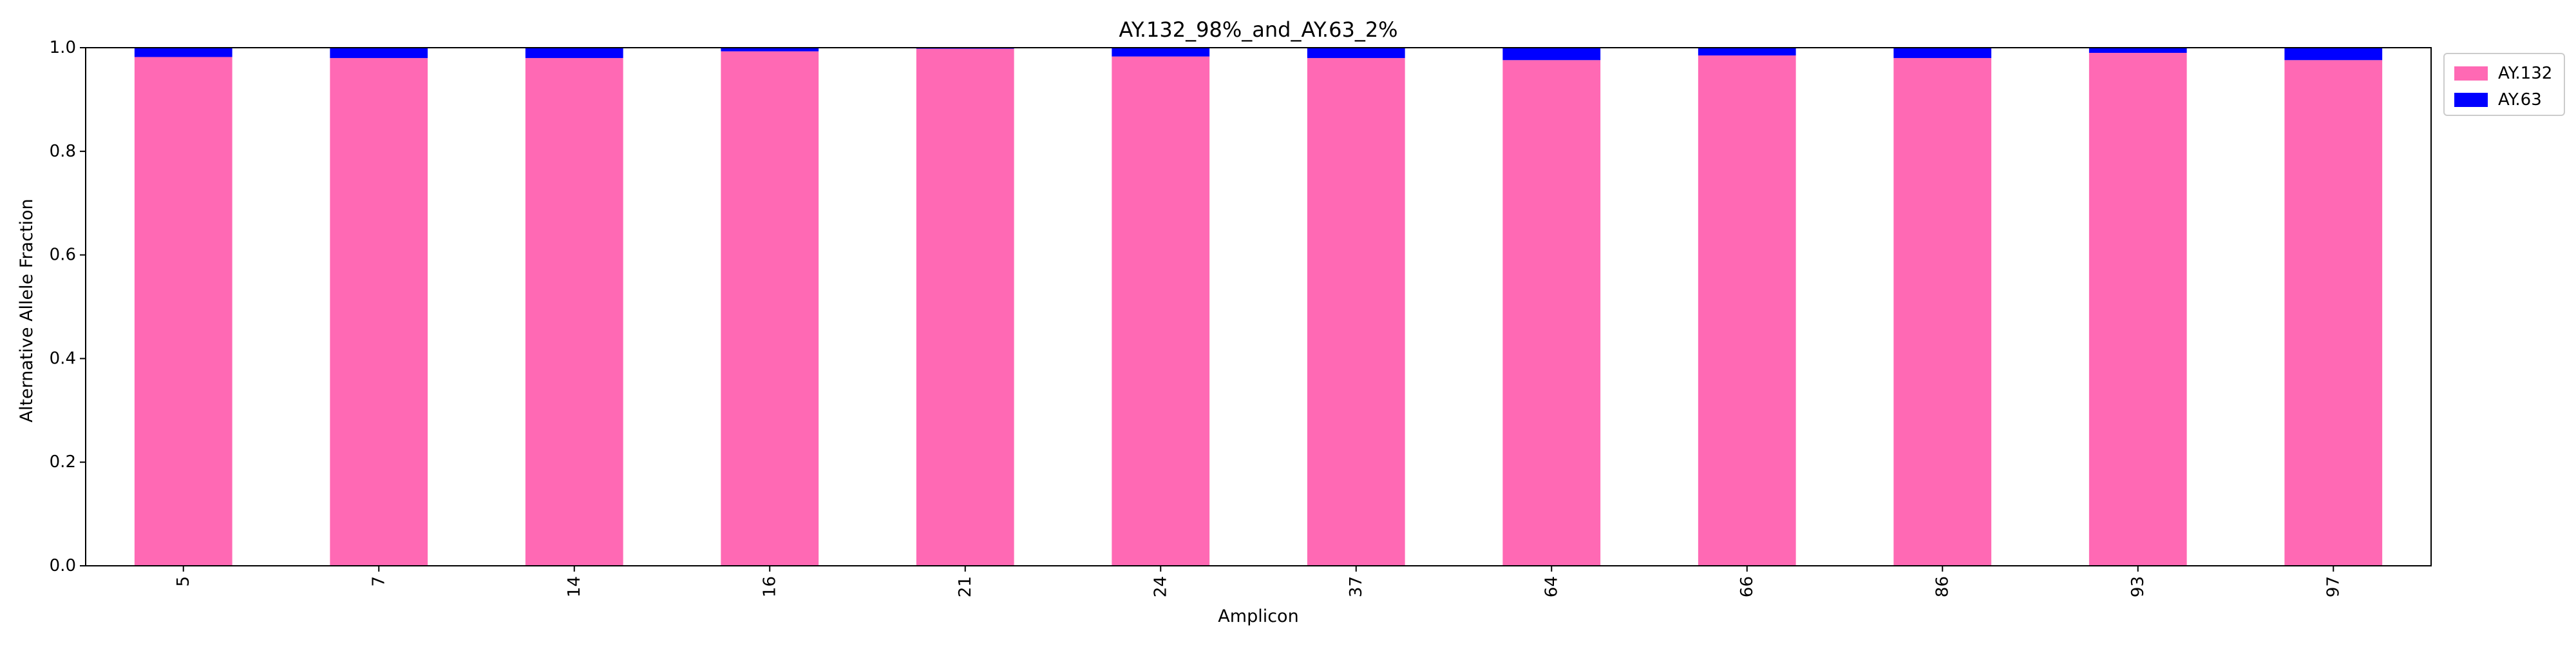 The height and width of the screenshot is (647, 2576). I want to click on y-tick-label: 0.6, so click(63, 255).